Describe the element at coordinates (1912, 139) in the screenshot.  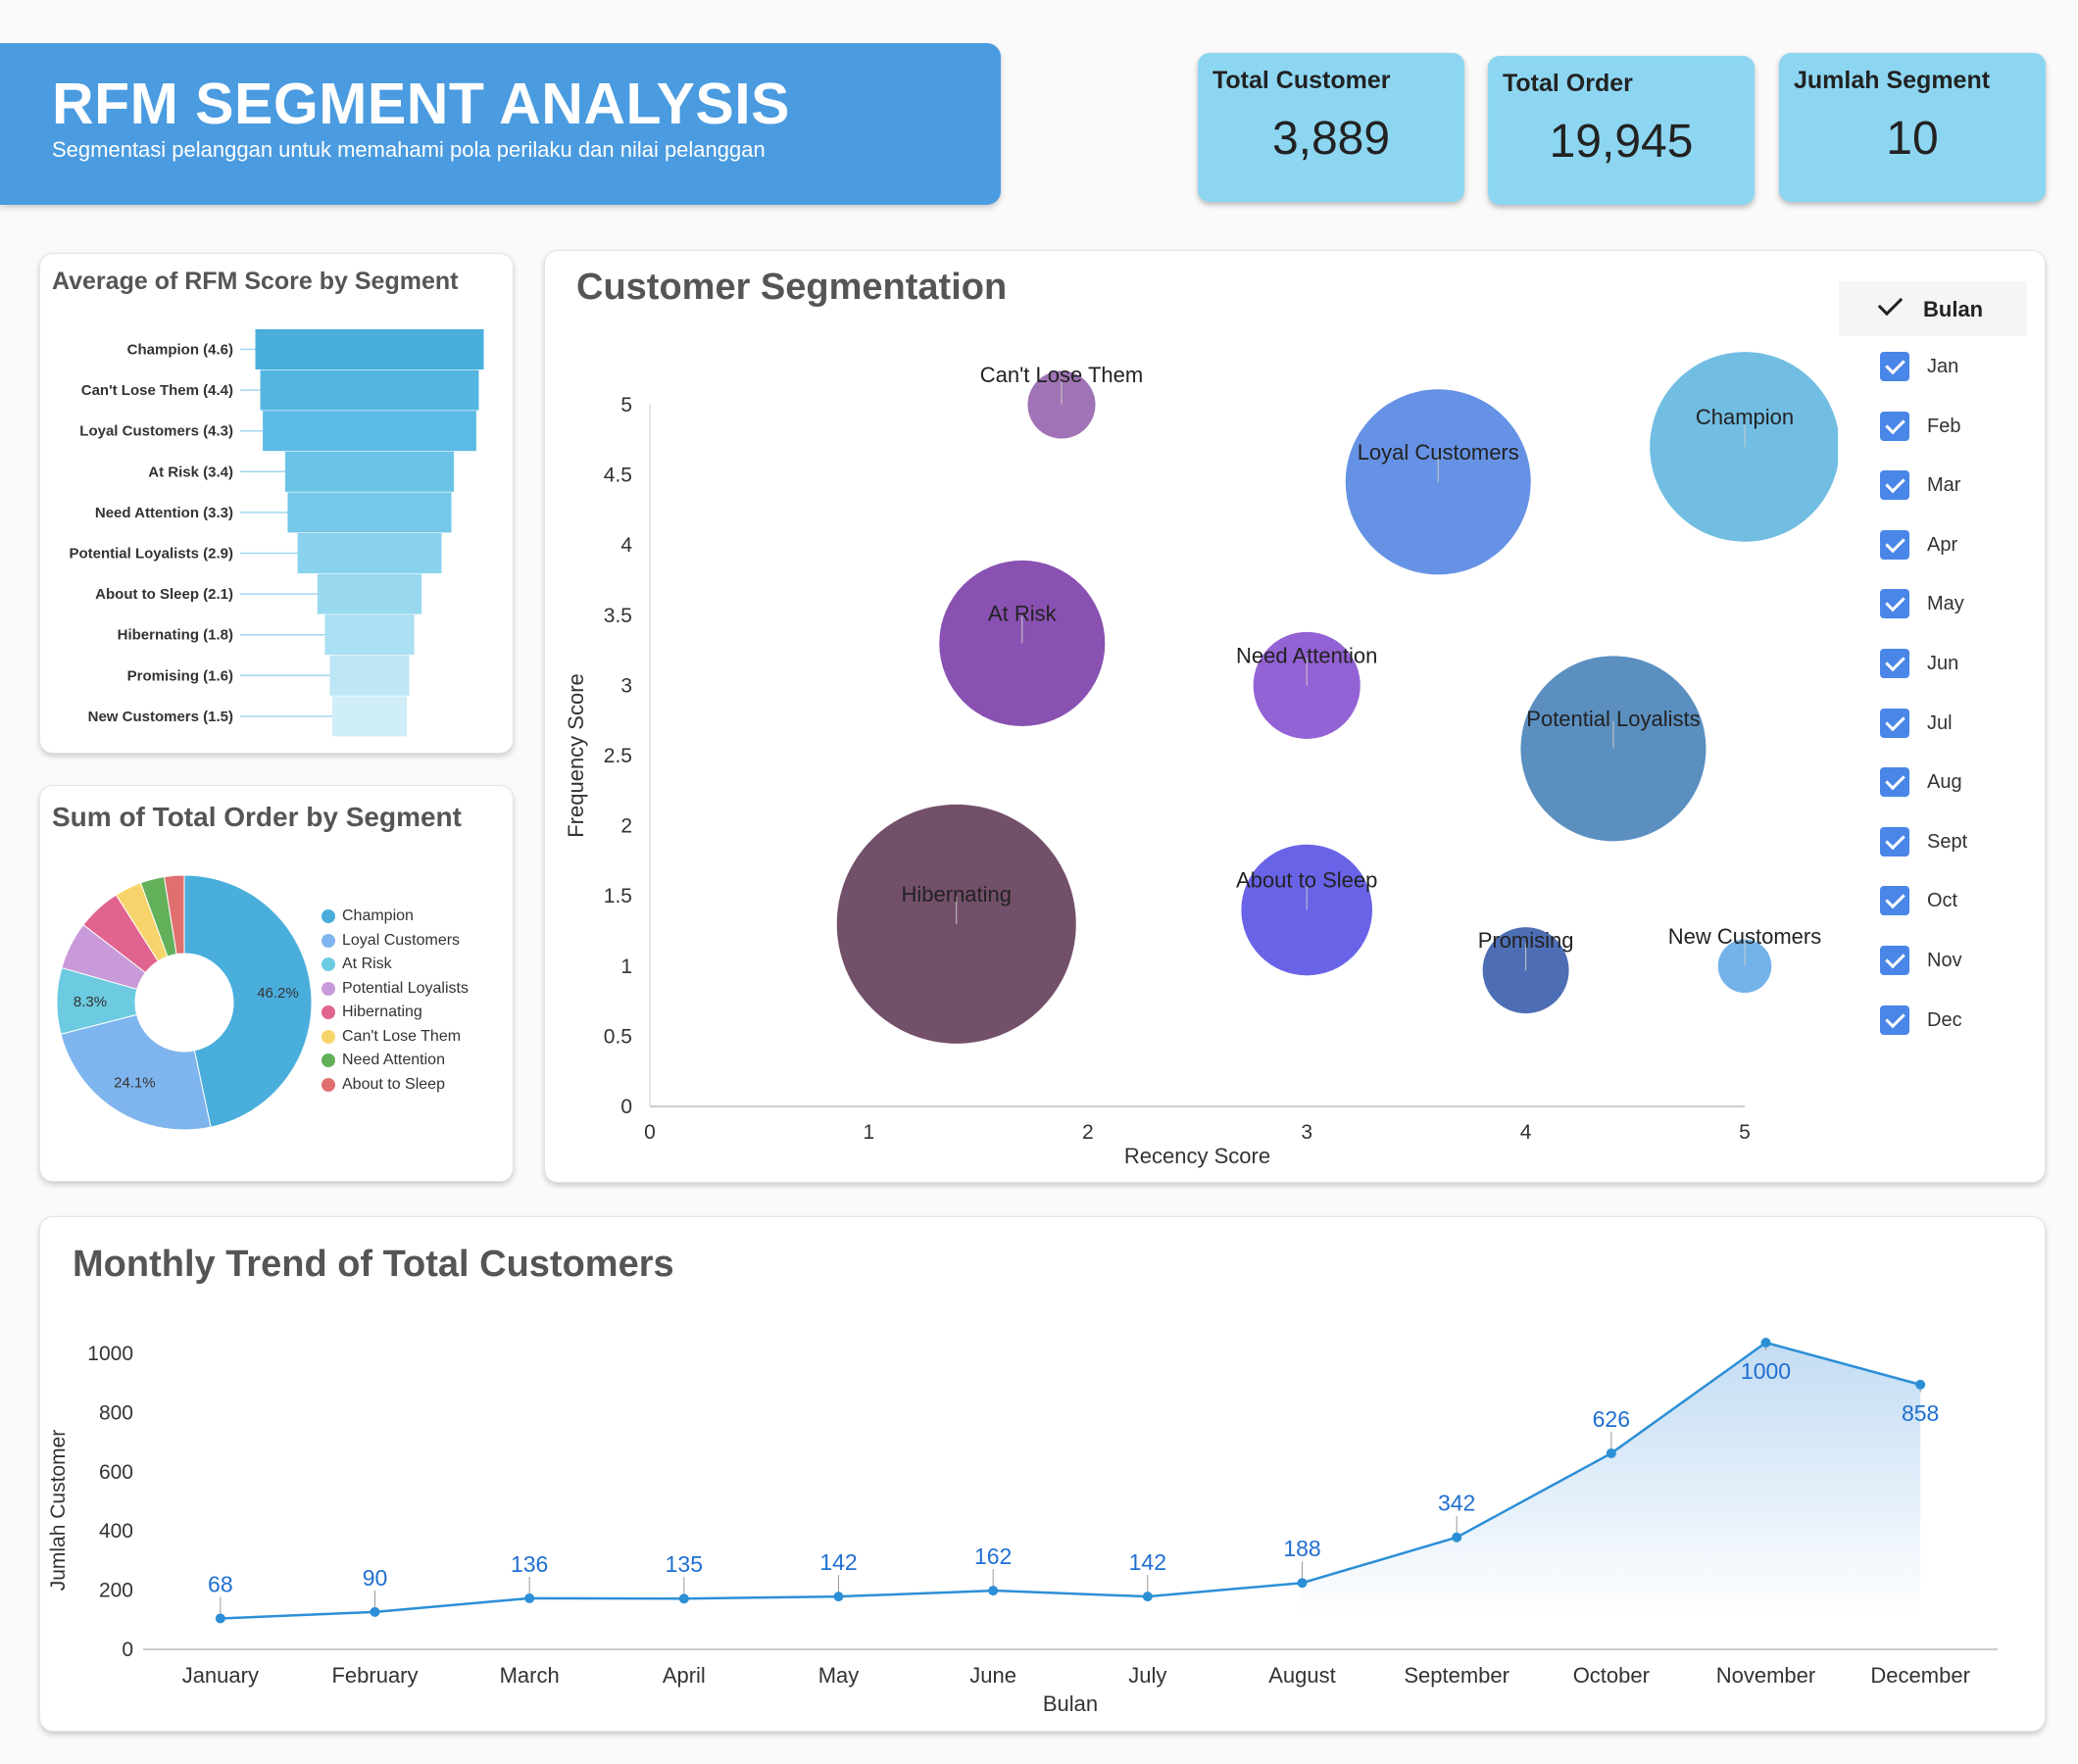
I see `kpi-value: 10` at that location.